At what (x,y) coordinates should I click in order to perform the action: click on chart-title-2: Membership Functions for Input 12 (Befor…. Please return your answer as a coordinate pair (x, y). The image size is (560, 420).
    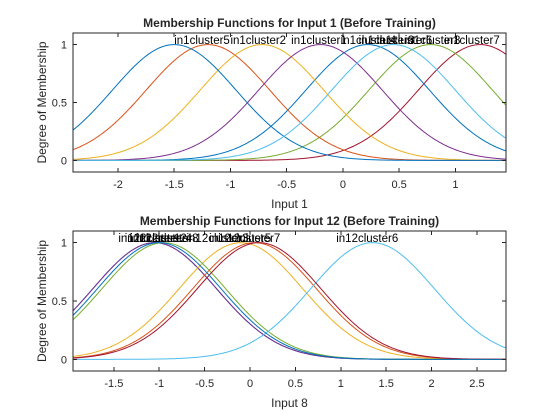
    Looking at the image, I should click on (289, 221).